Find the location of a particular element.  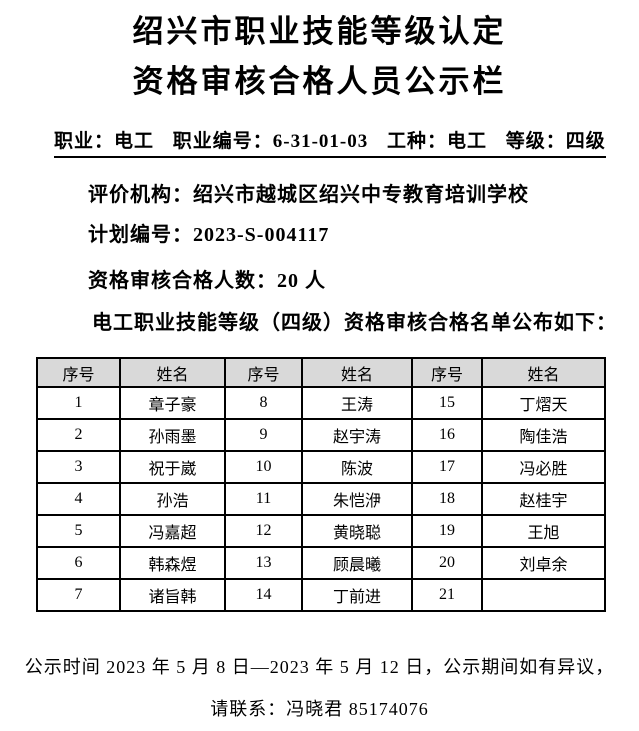

evaluation-agency-line: 评价机构：绍兴市越城区绍兴中专教育培训学校 is located at coordinates (308, 195).